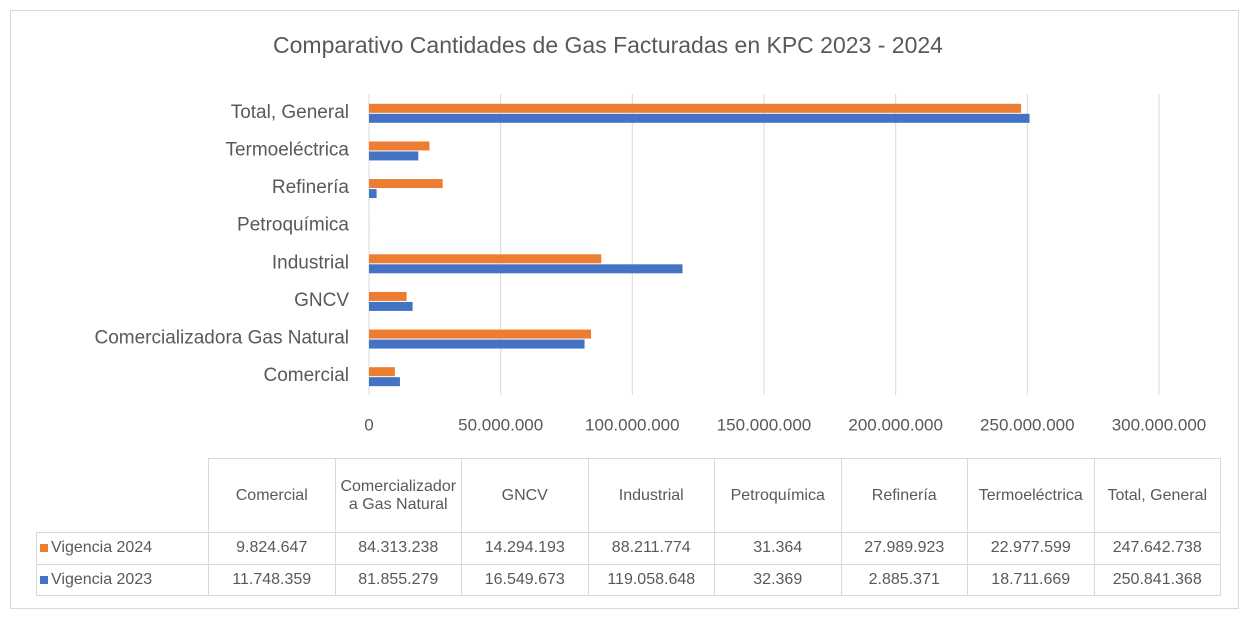  Describe the element at coordinates (778, 579) in the screenshot. I see `table-value: 32.369` at that location.